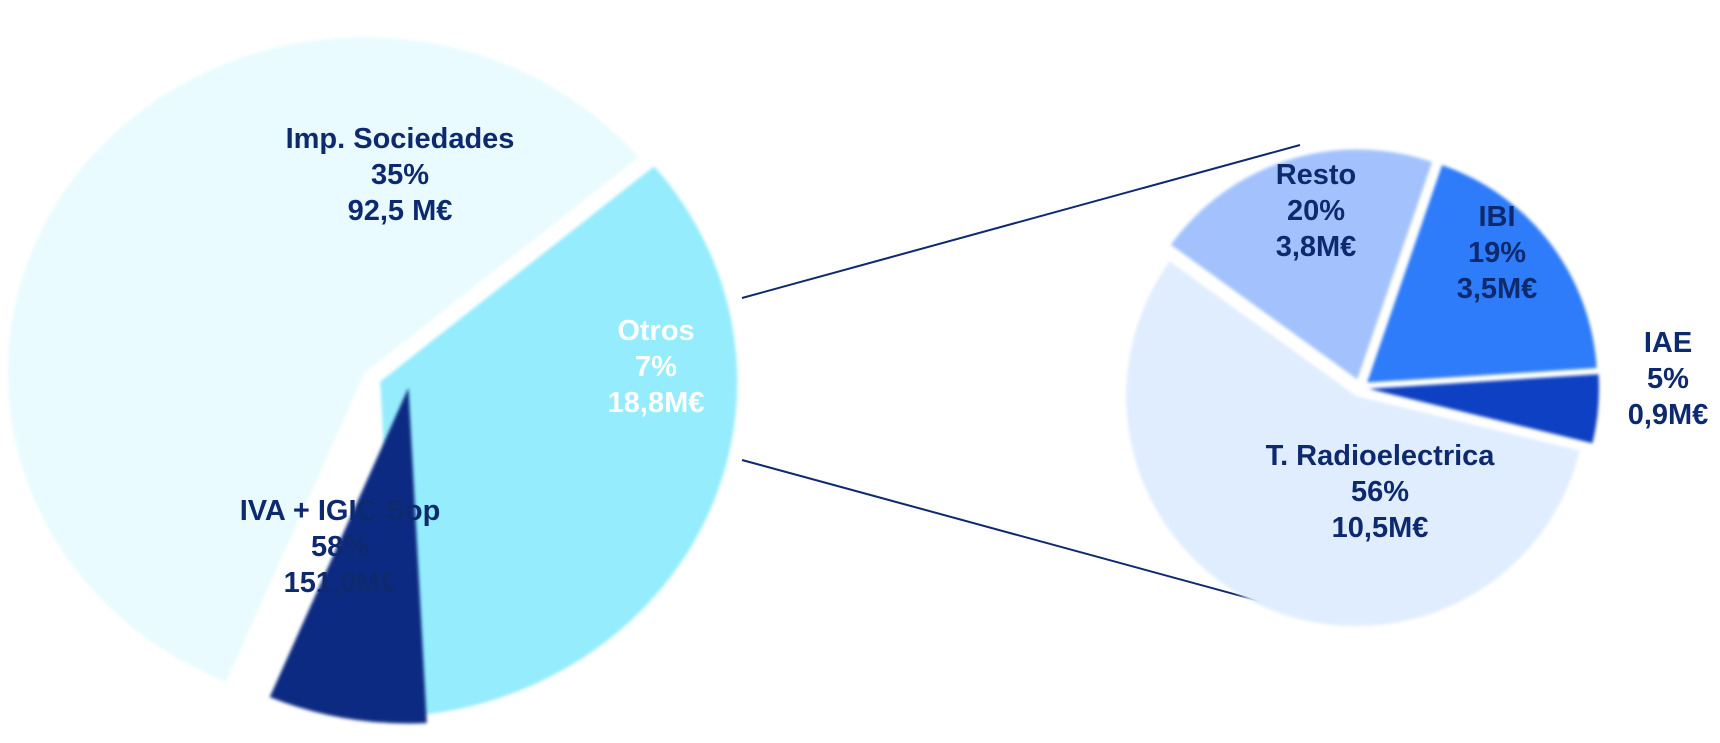  Describe the element at coordinates (655, 331) in the screenshot. I see `label-name: Otros` at that location.